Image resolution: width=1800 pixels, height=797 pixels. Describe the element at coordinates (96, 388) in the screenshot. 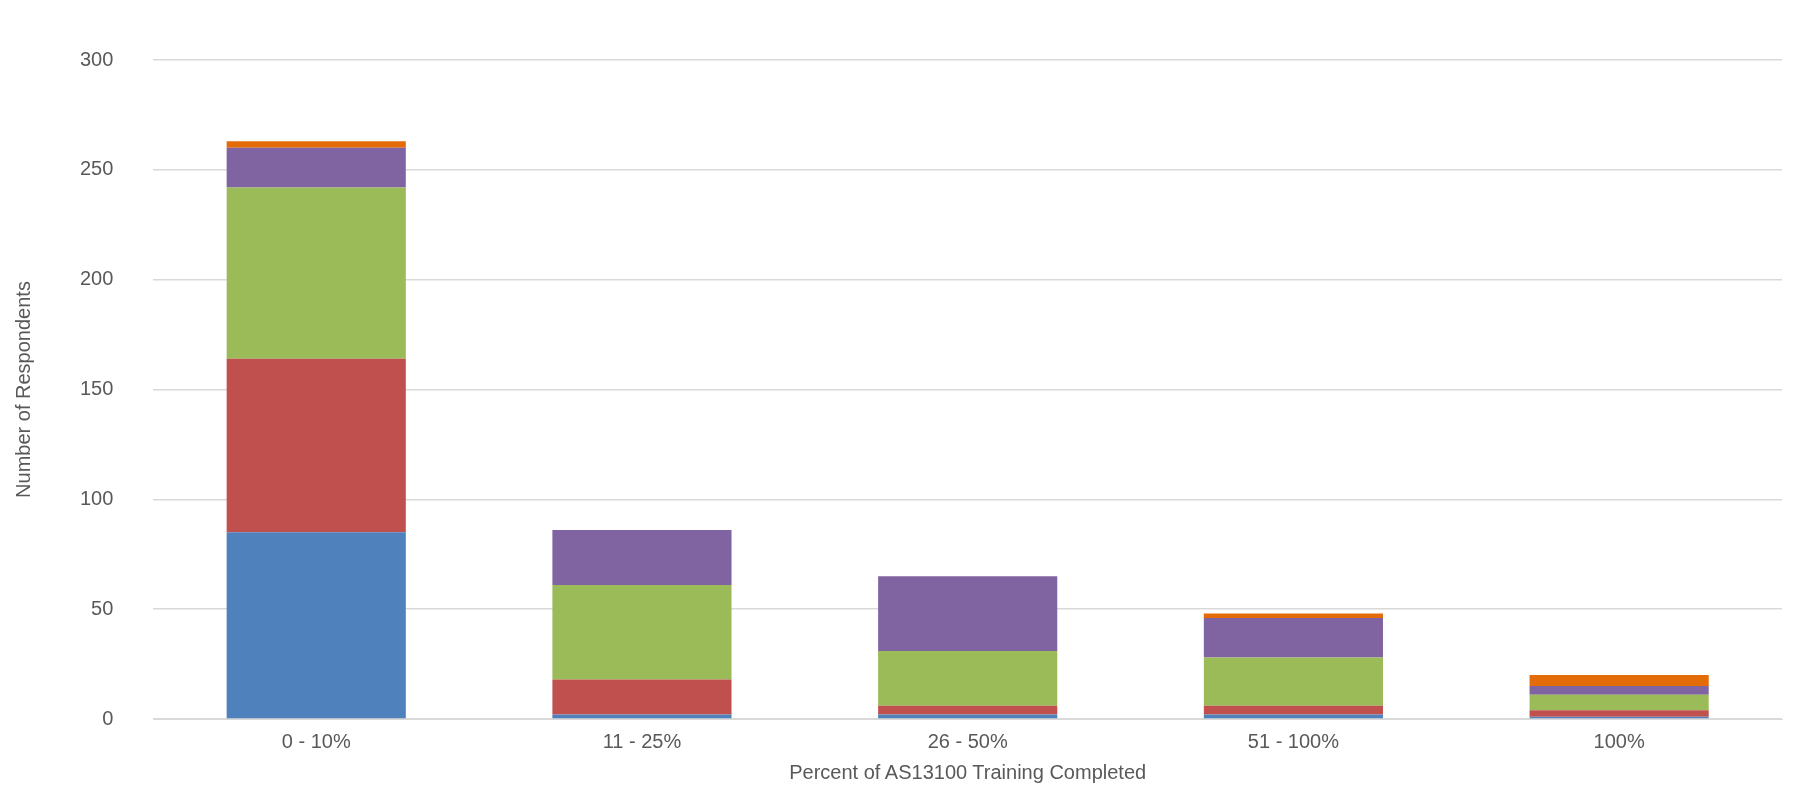

I see `y-tick-label: 150` at that location.